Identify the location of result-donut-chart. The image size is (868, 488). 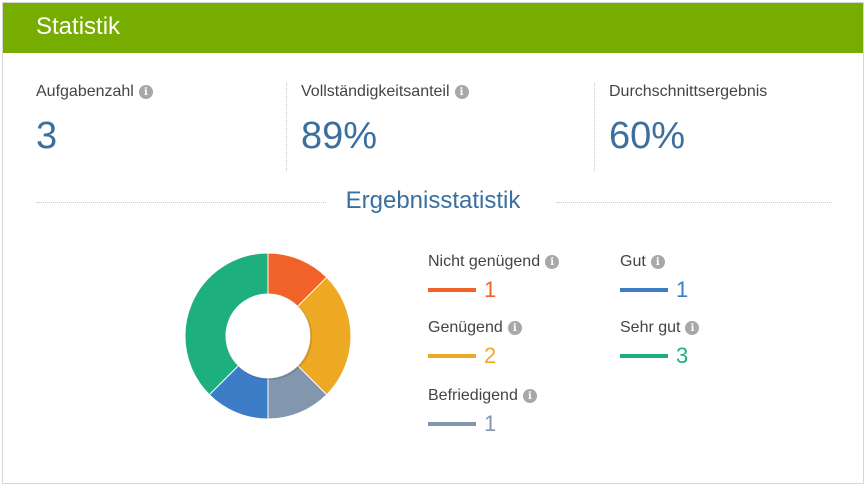
(268, 336).